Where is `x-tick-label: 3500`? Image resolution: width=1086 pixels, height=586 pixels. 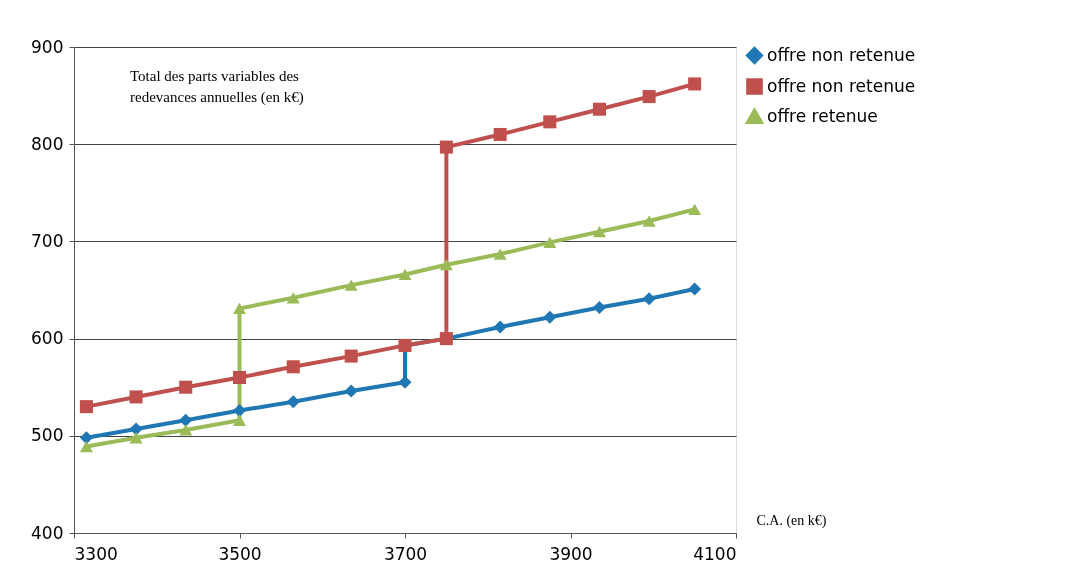 x-tick-label: 3500 is located at coordinates (240, 553).